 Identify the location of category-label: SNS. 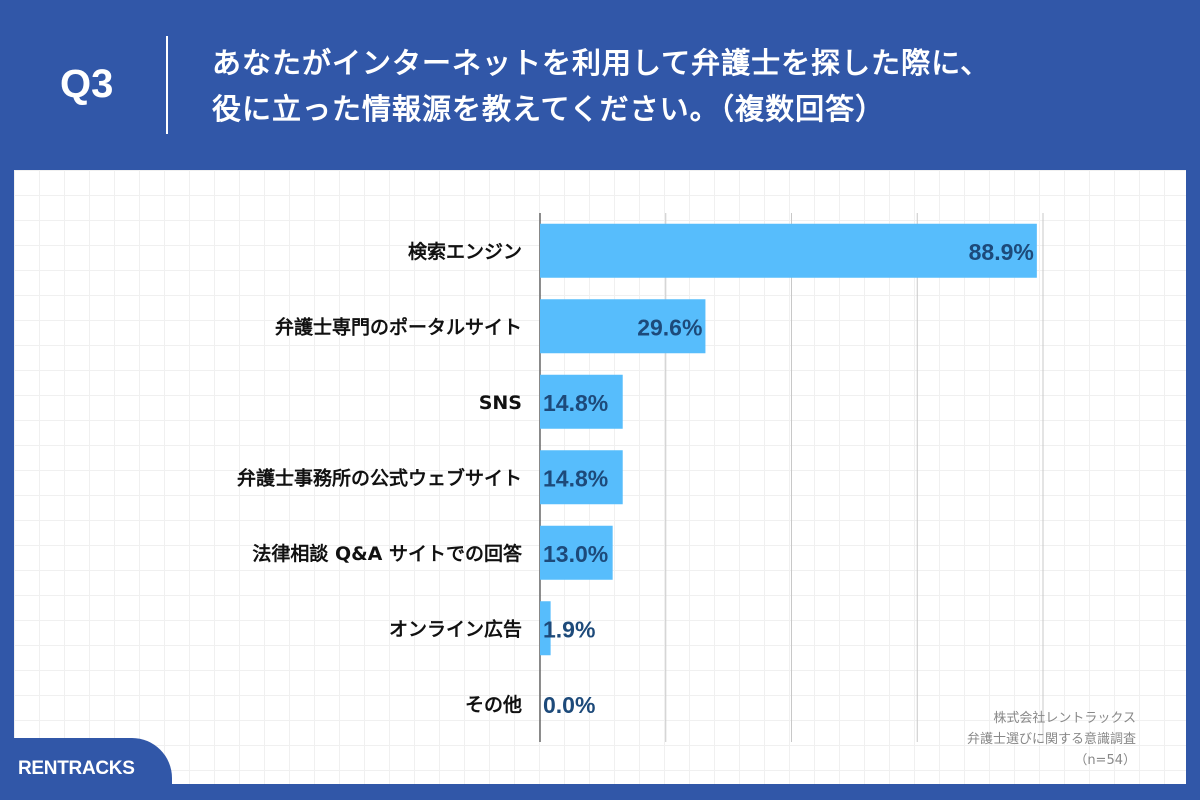
(500, 403).